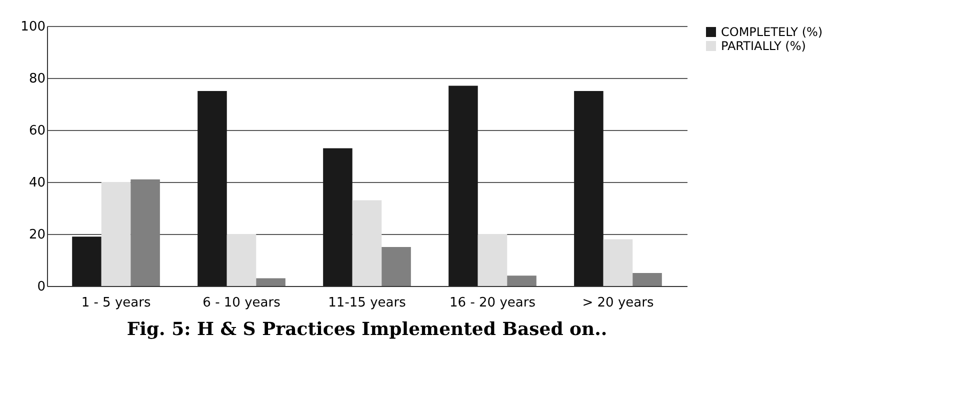 The image size is (958, 408). I want to click on legend-label: COMPLETELY (%), so click(772, 32).